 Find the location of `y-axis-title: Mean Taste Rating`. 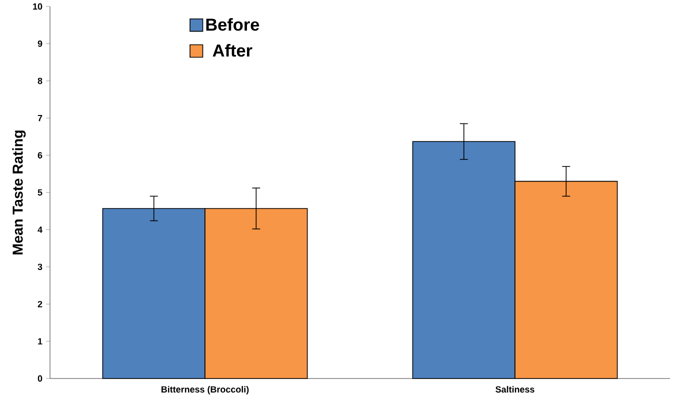

y-axis-title: Mean Taste Rating is located at coordinates (19, 192).